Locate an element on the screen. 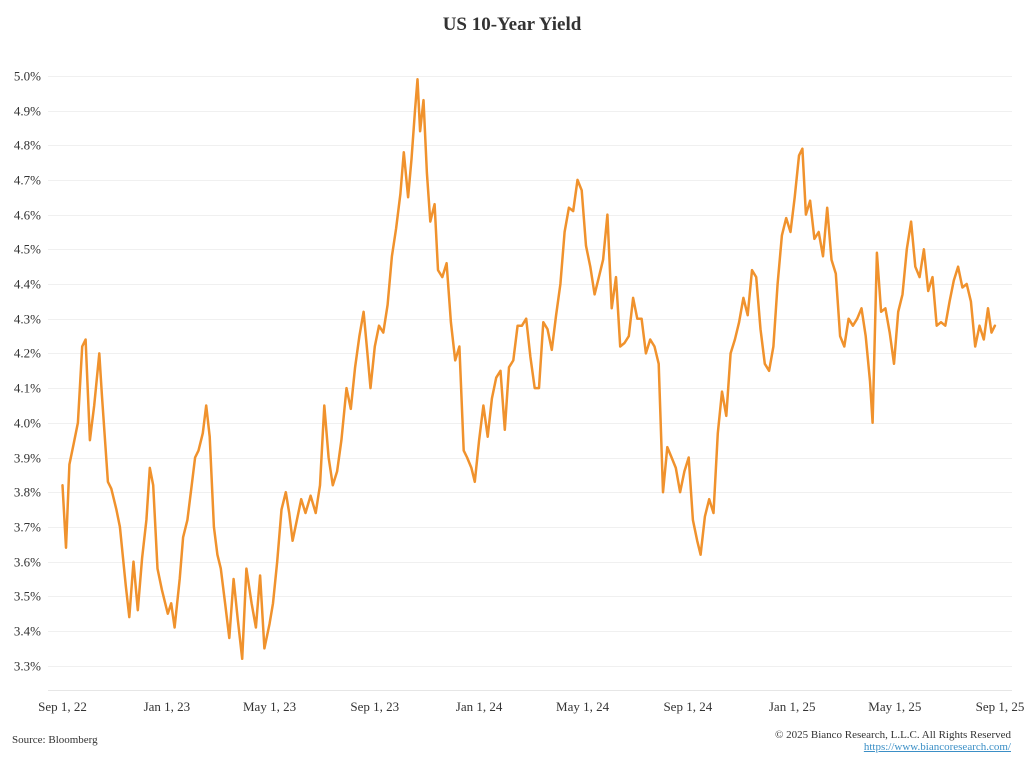 The height and width of the screenshot is (768, 1024). y-tick-label: 4.8% is located at coordinates (27, 145).